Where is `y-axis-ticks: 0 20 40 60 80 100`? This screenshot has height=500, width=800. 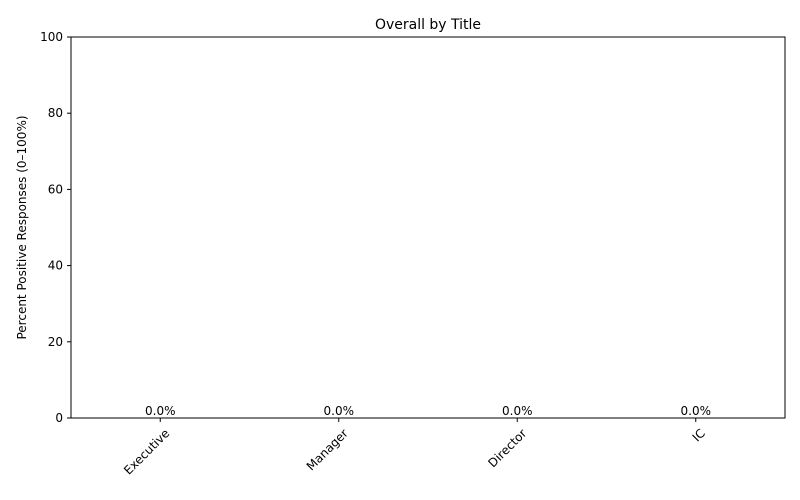
y-axis-ticks: 0 20 40 60 80 100 is located at coordinates (55, 227).